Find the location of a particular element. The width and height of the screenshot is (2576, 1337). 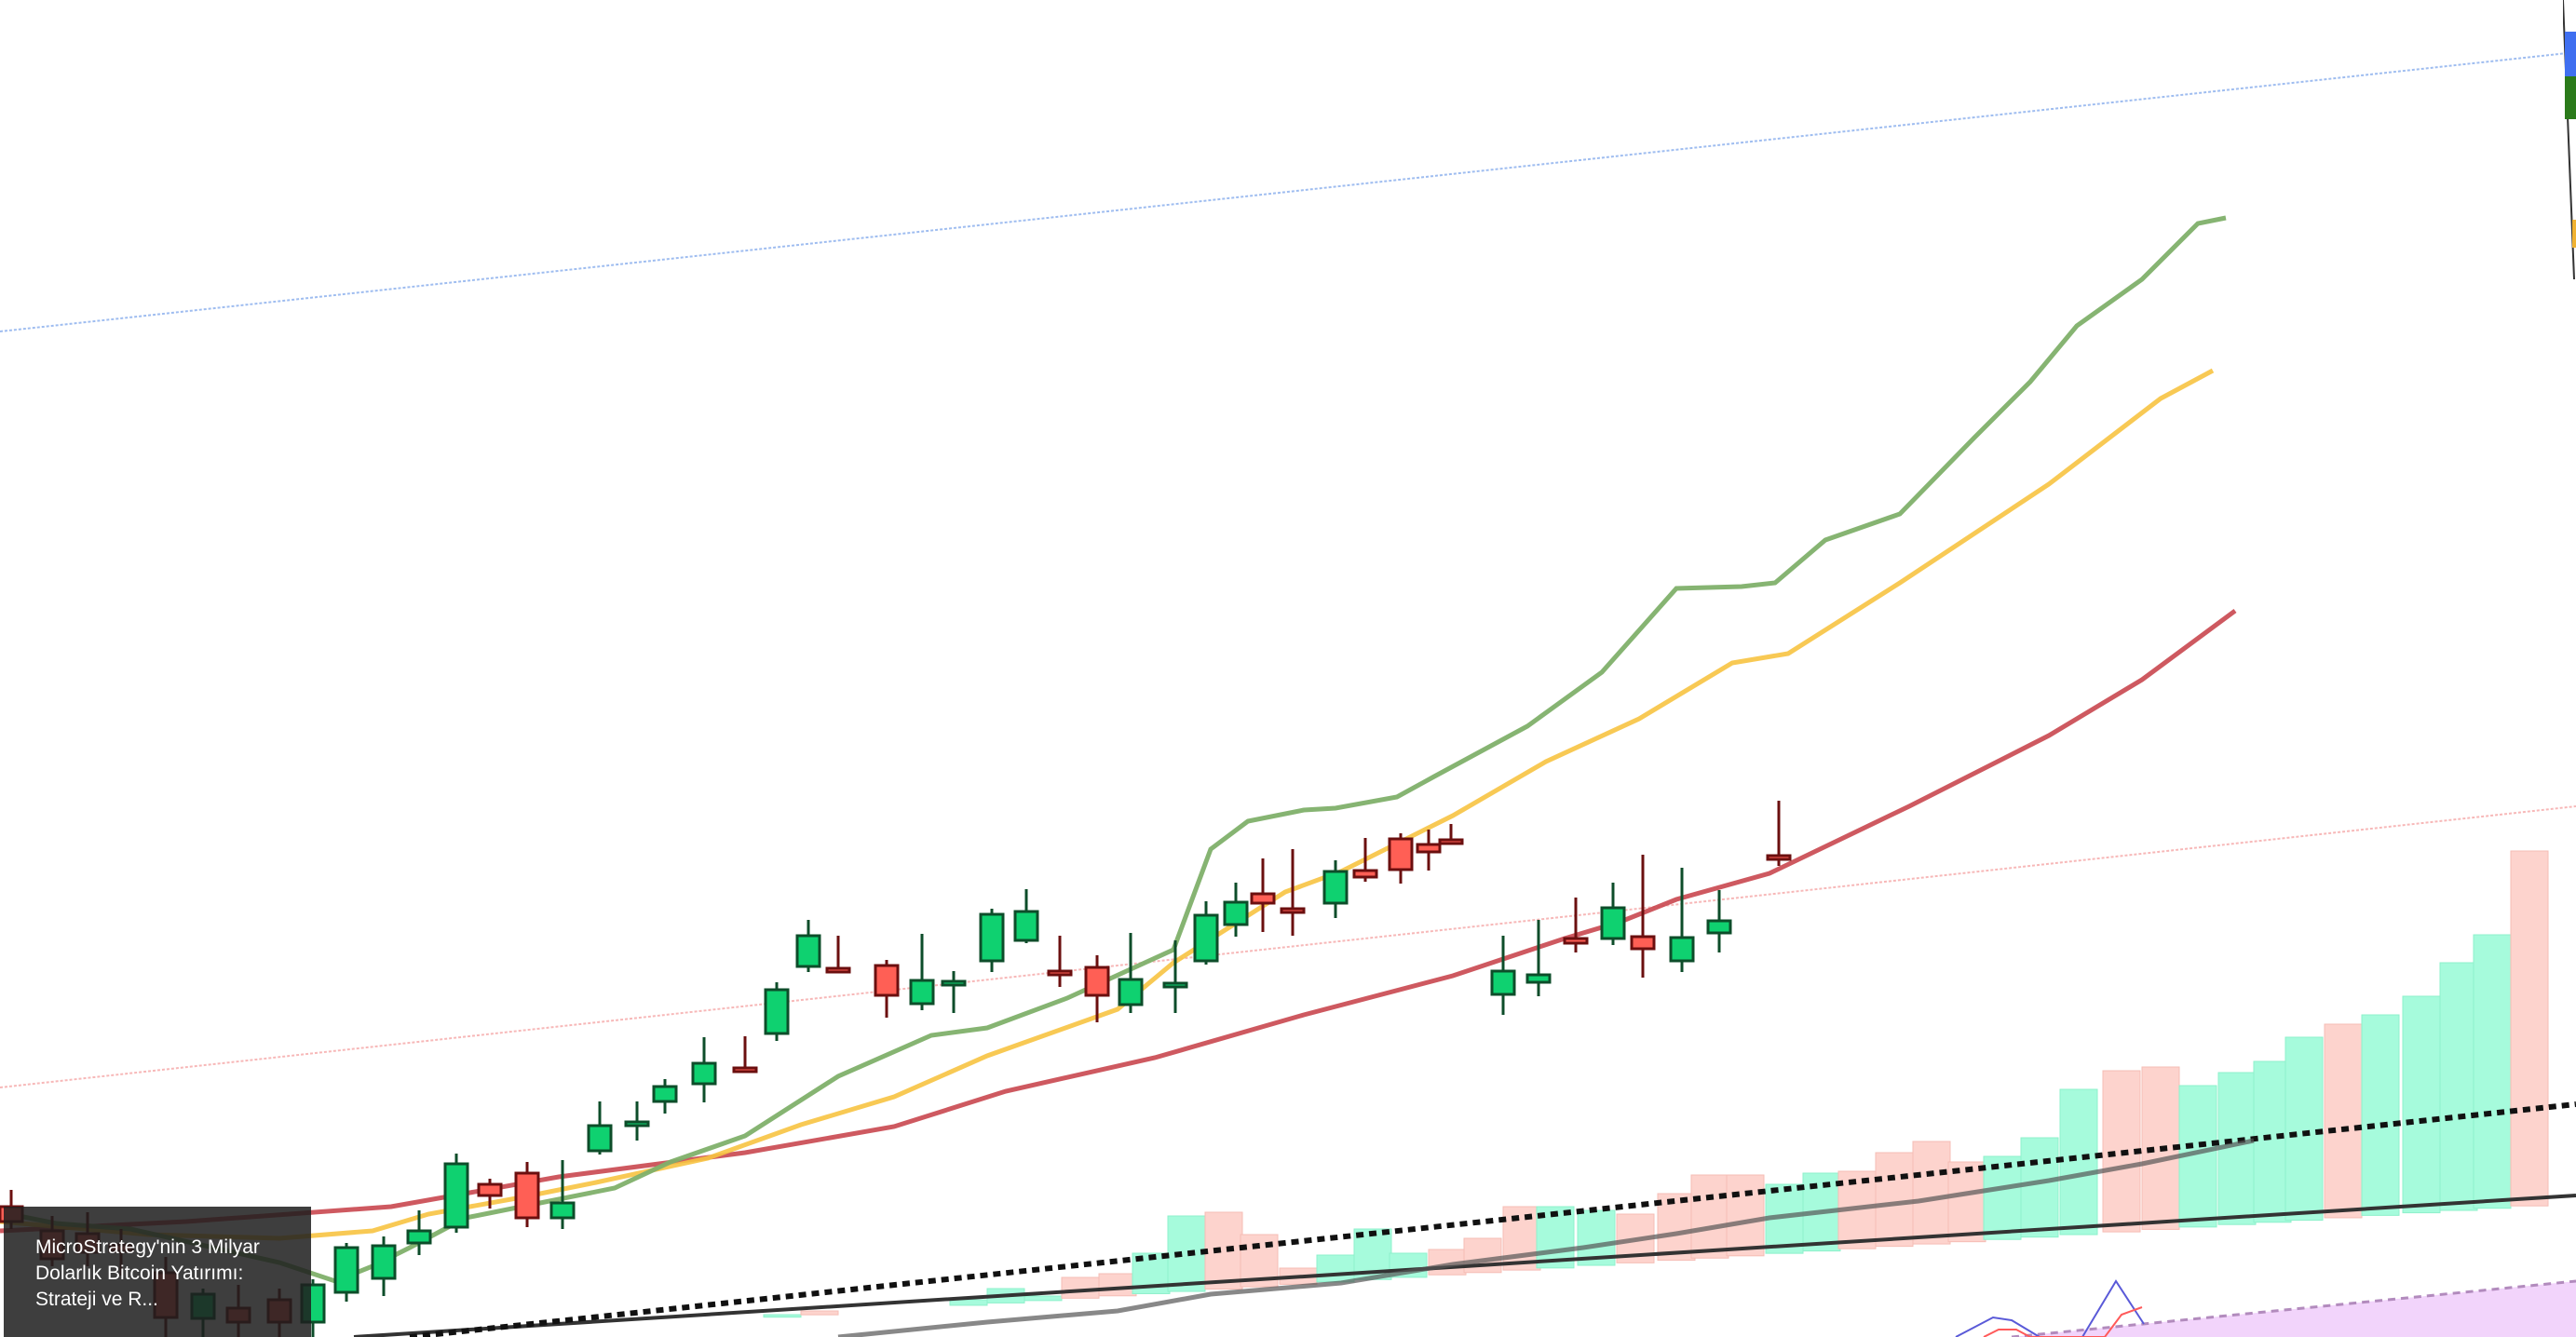

oscillator-fill is located at coordinates (2294, 1309).